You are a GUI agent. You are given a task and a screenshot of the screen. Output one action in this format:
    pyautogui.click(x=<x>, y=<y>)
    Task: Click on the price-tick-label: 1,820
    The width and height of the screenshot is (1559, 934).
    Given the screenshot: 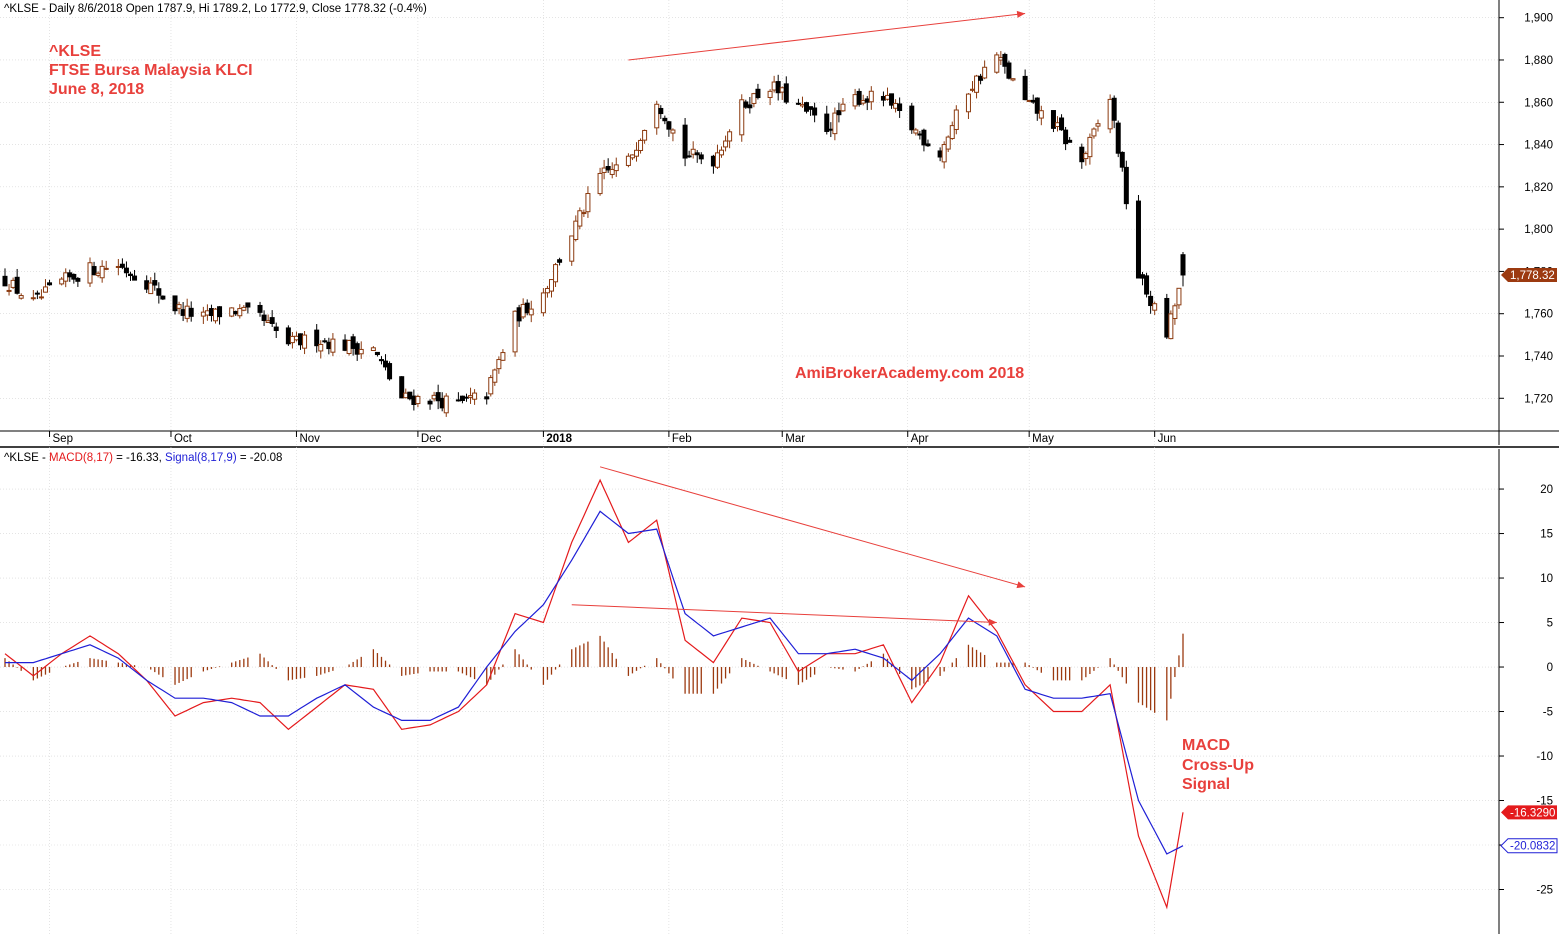 What is the action you would take?
    pyautogui.click(x=1538, y=188)
    